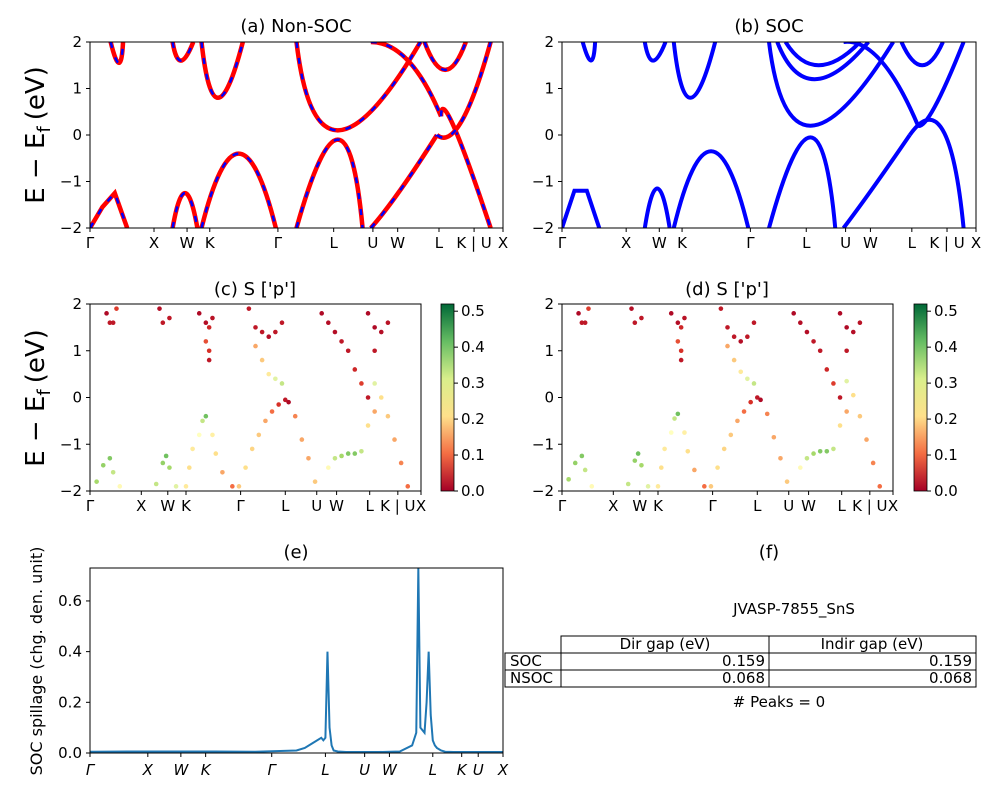  Describe the element at coordinates (682, 243) in the screenshot. I see `x-tick-label: K` at that location.